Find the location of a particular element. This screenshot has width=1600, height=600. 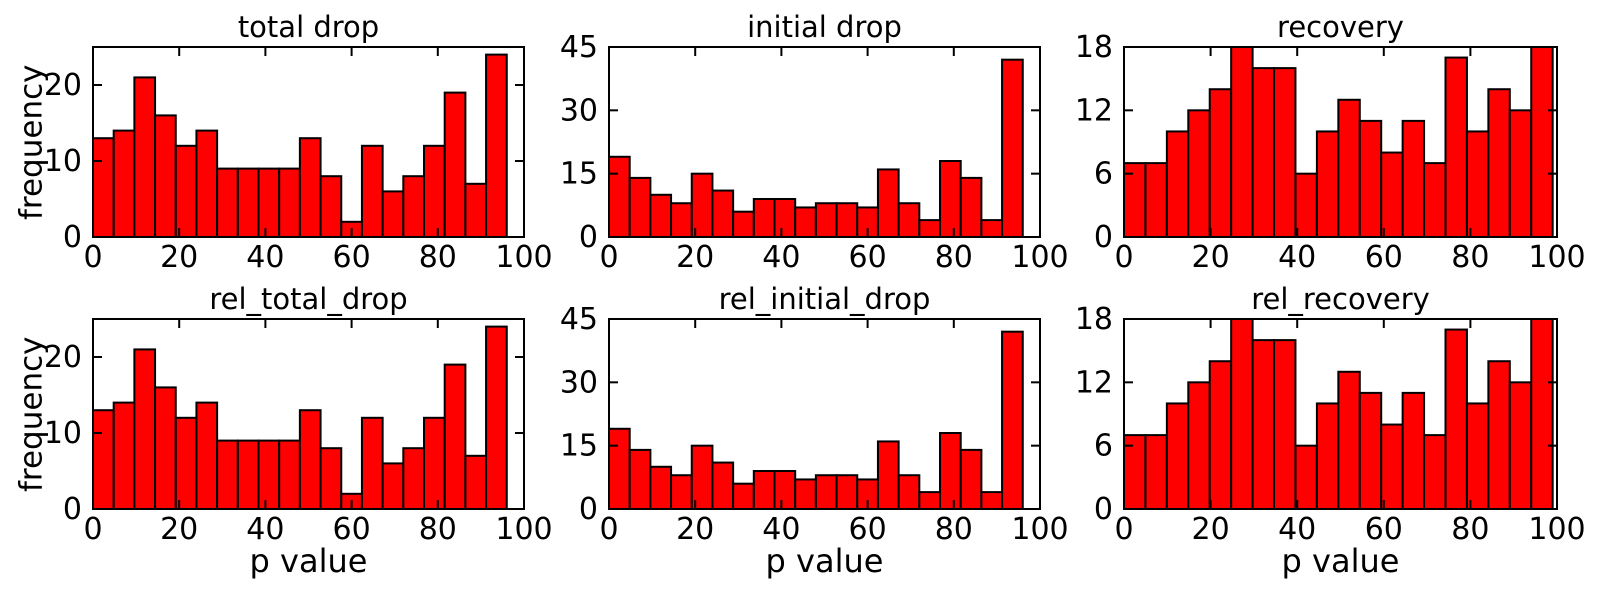

histogram-plot: 0 20 40 60 80 100 0 10 20 is located at coordinates (298, 160).